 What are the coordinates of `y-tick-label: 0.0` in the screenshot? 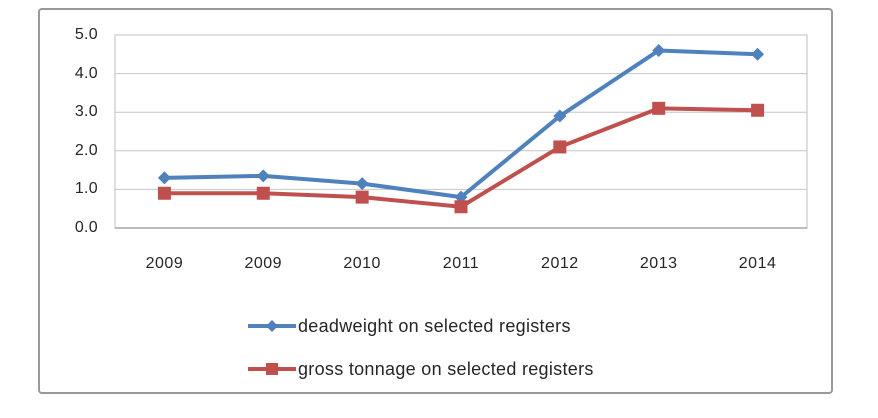 It's located at (86, 227).